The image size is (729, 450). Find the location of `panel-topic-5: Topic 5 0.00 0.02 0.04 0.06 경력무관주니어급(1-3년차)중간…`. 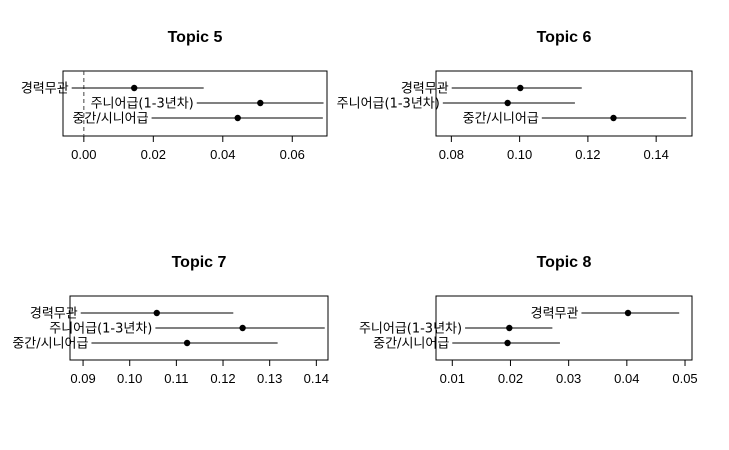

panel-topic-5: Topic 5 0.00 0.02 0.04 0.06 경력무관주니어급(1-3년차)중간… is located at coordinates (174, 95).